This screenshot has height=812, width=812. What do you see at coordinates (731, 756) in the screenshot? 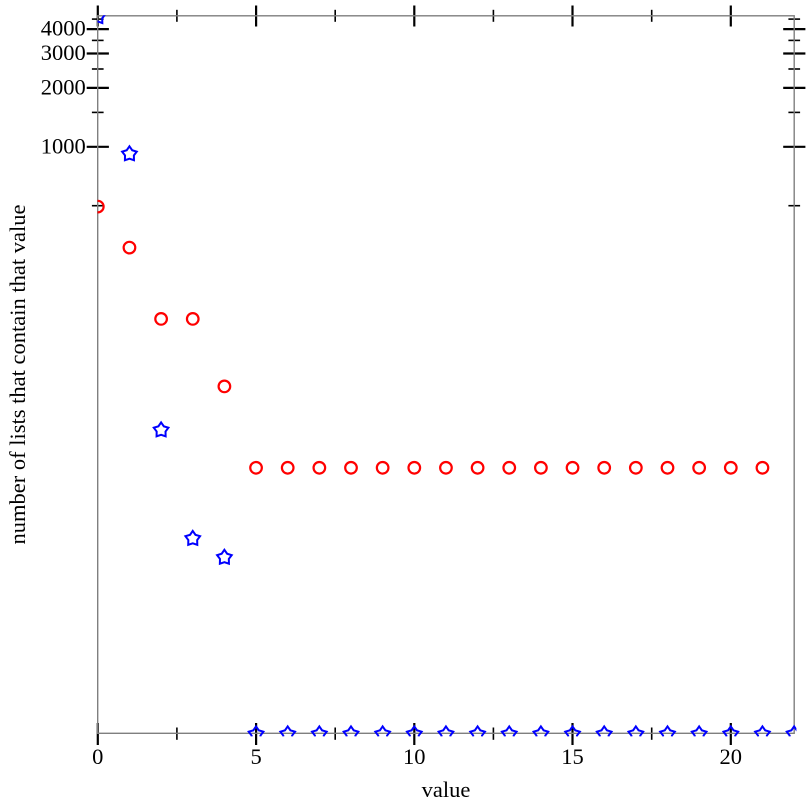
I see `svg-text: 20` at bounding box center [731, 756].